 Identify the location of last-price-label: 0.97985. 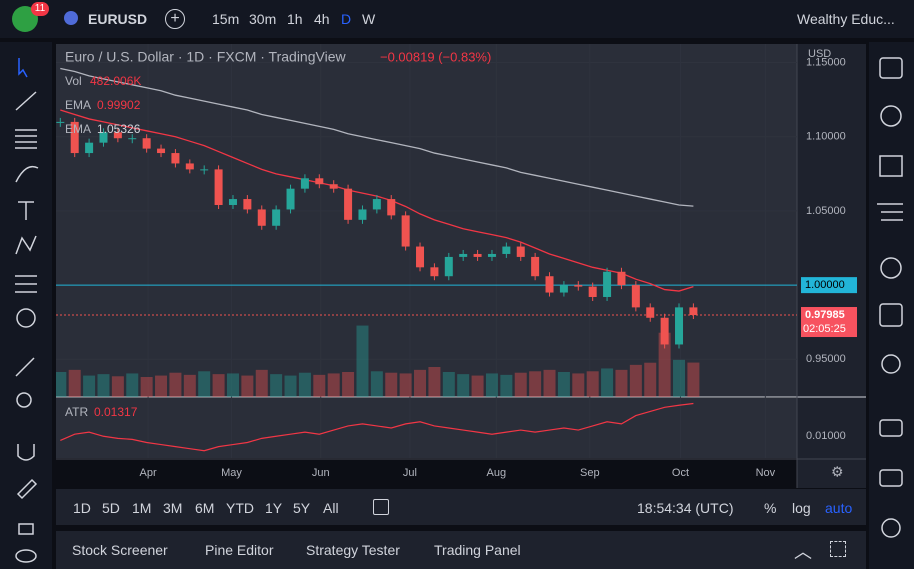
(825, 315).